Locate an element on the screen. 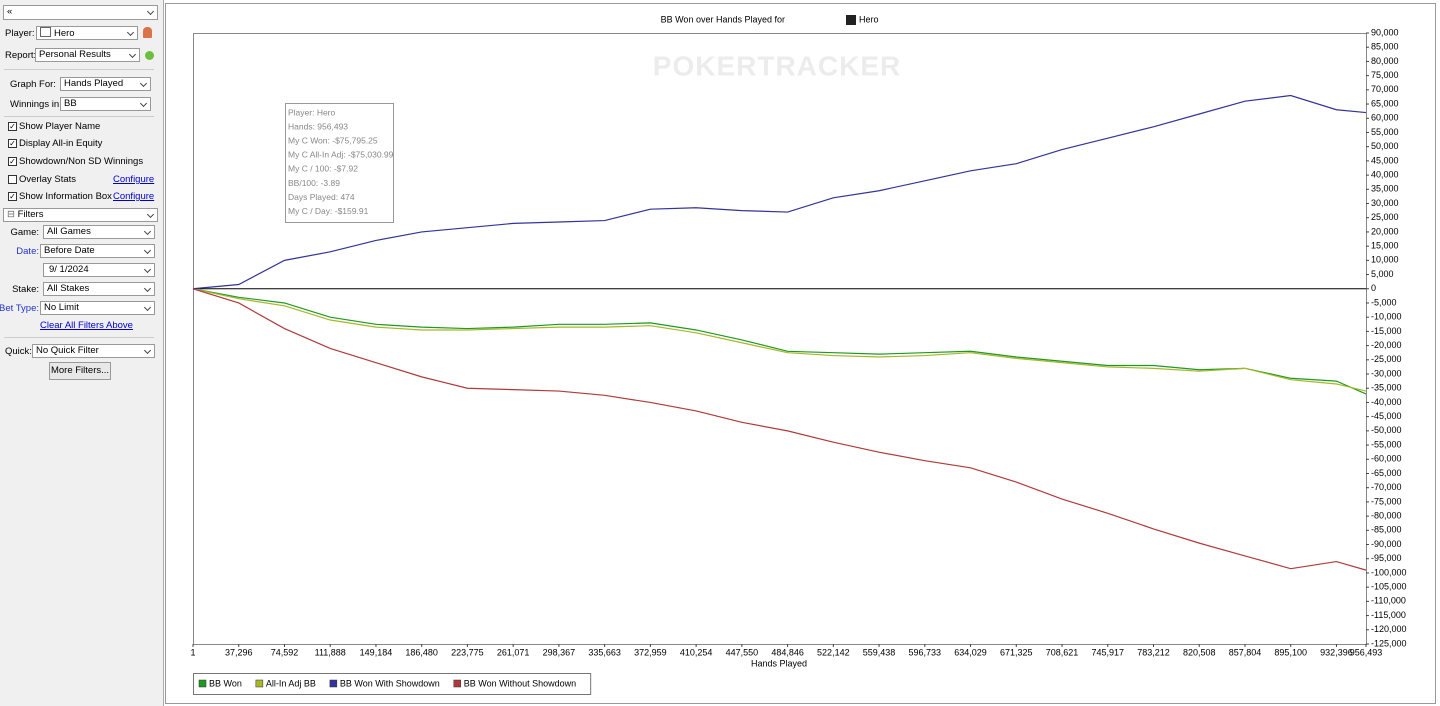  legend-label: BB Won Without Showdown is located at coordinates (520, 683).